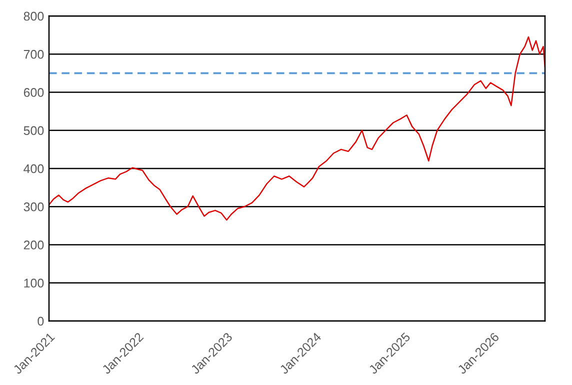 This screenshot has height=385, width=572. Describe the element at coordinates (34, 283) in the screenshot. I see `y-tick-label: 100` at that location.